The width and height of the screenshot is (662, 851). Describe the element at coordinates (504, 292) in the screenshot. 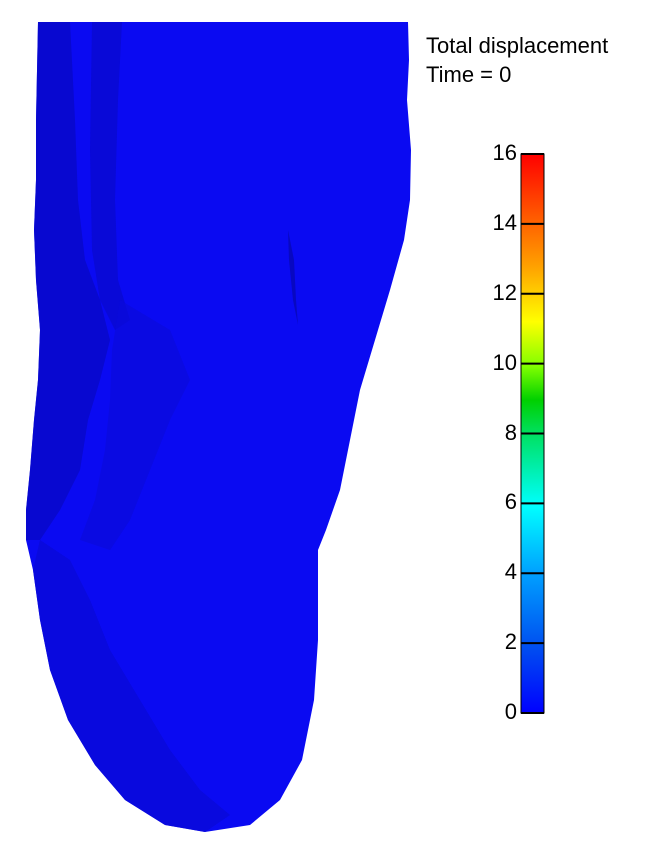

I see `colorbar-tick-label: 12` at that location.